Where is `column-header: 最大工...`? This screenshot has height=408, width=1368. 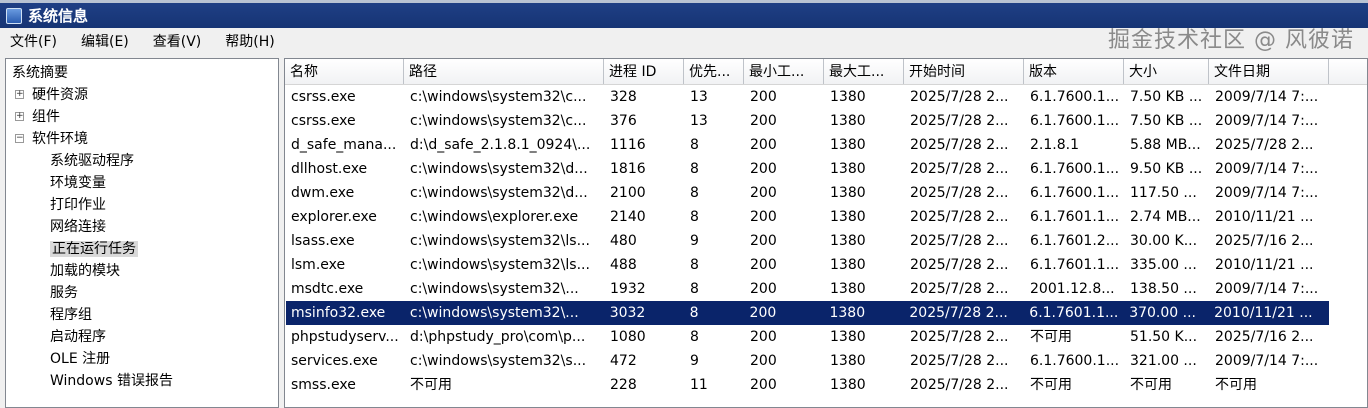
column-header: 最大工... is located at coordinates (864, 71).